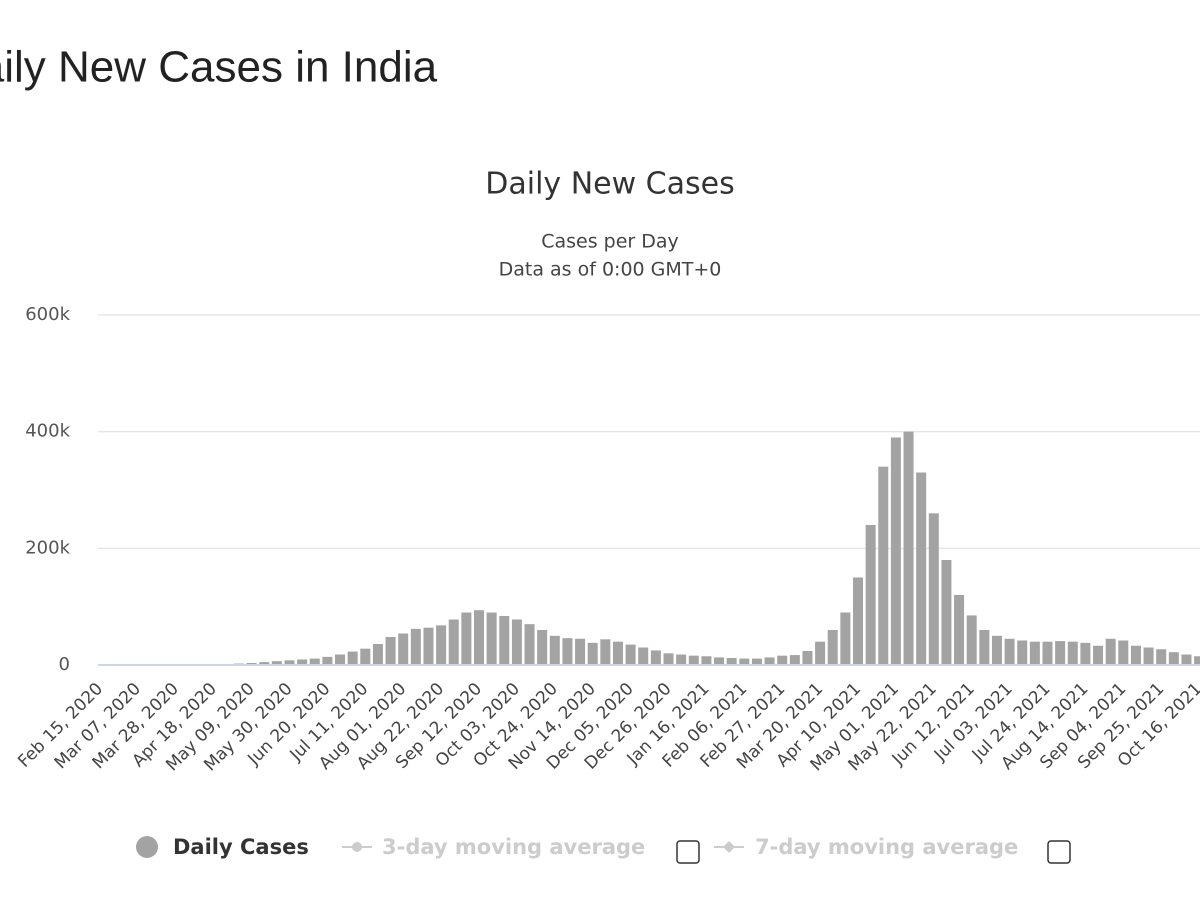 The width and height of the screenshot is (1200, 900). Describe the element at coordinates (219, 67) in the screenshot. I see `page-title: Daily New Cases in India` at that location.